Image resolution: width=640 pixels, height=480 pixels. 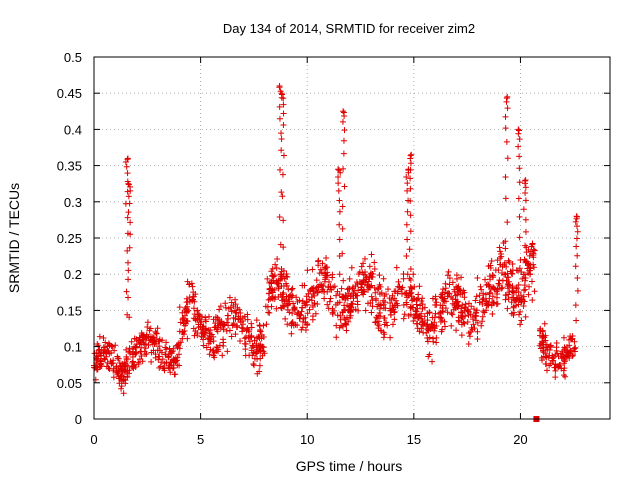 I want to click on x-axis-title: GPS time / hours, so click(x=349, y=466).